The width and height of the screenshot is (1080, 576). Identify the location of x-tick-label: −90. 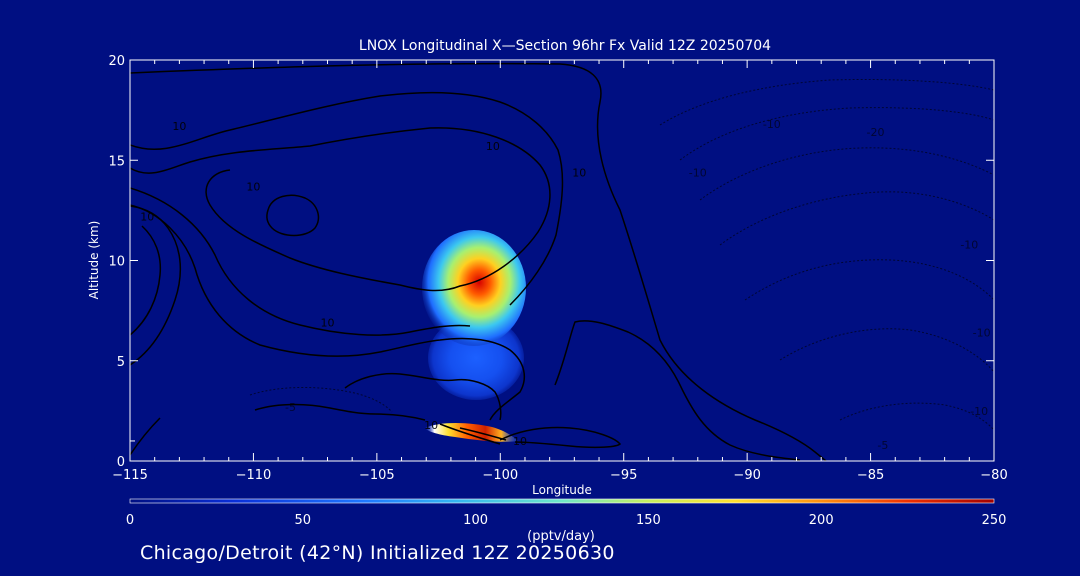
(746, 475).